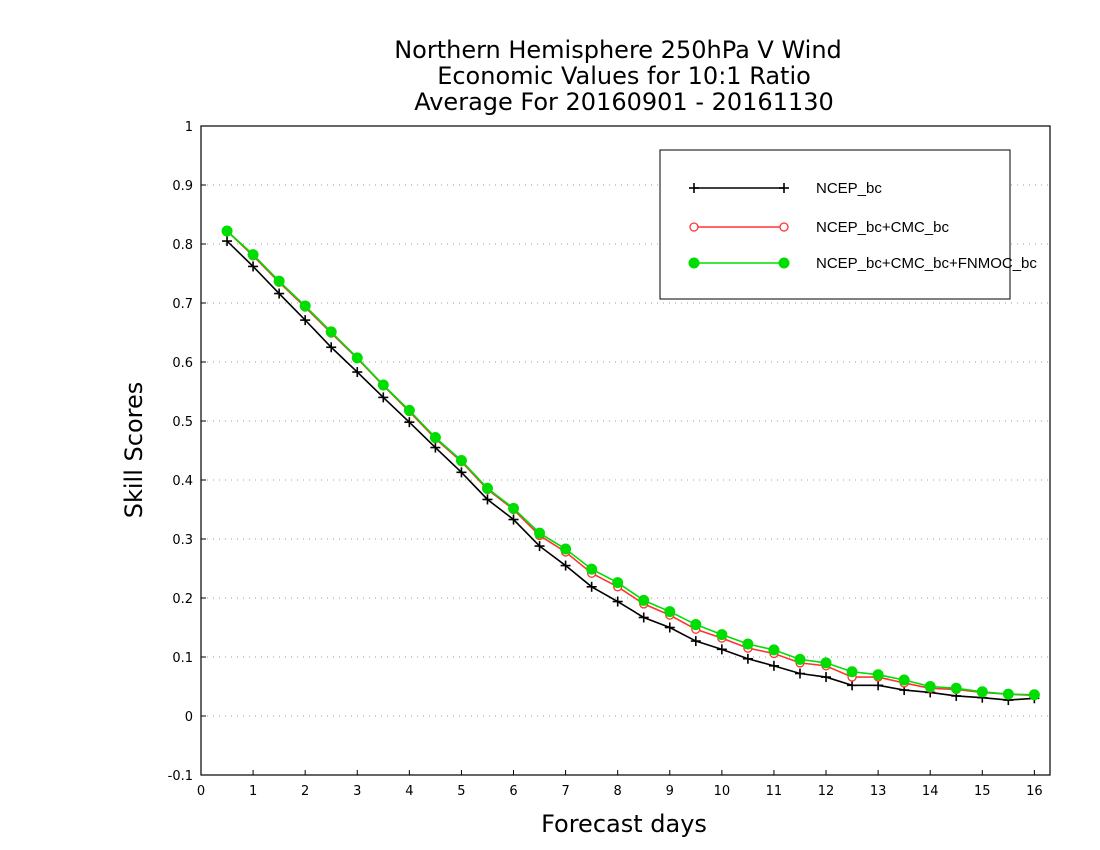 Image resolution: width=1100 pixels, height=850 pixels. I want to click on y-tick-label: 0.3, so click(182, 540).